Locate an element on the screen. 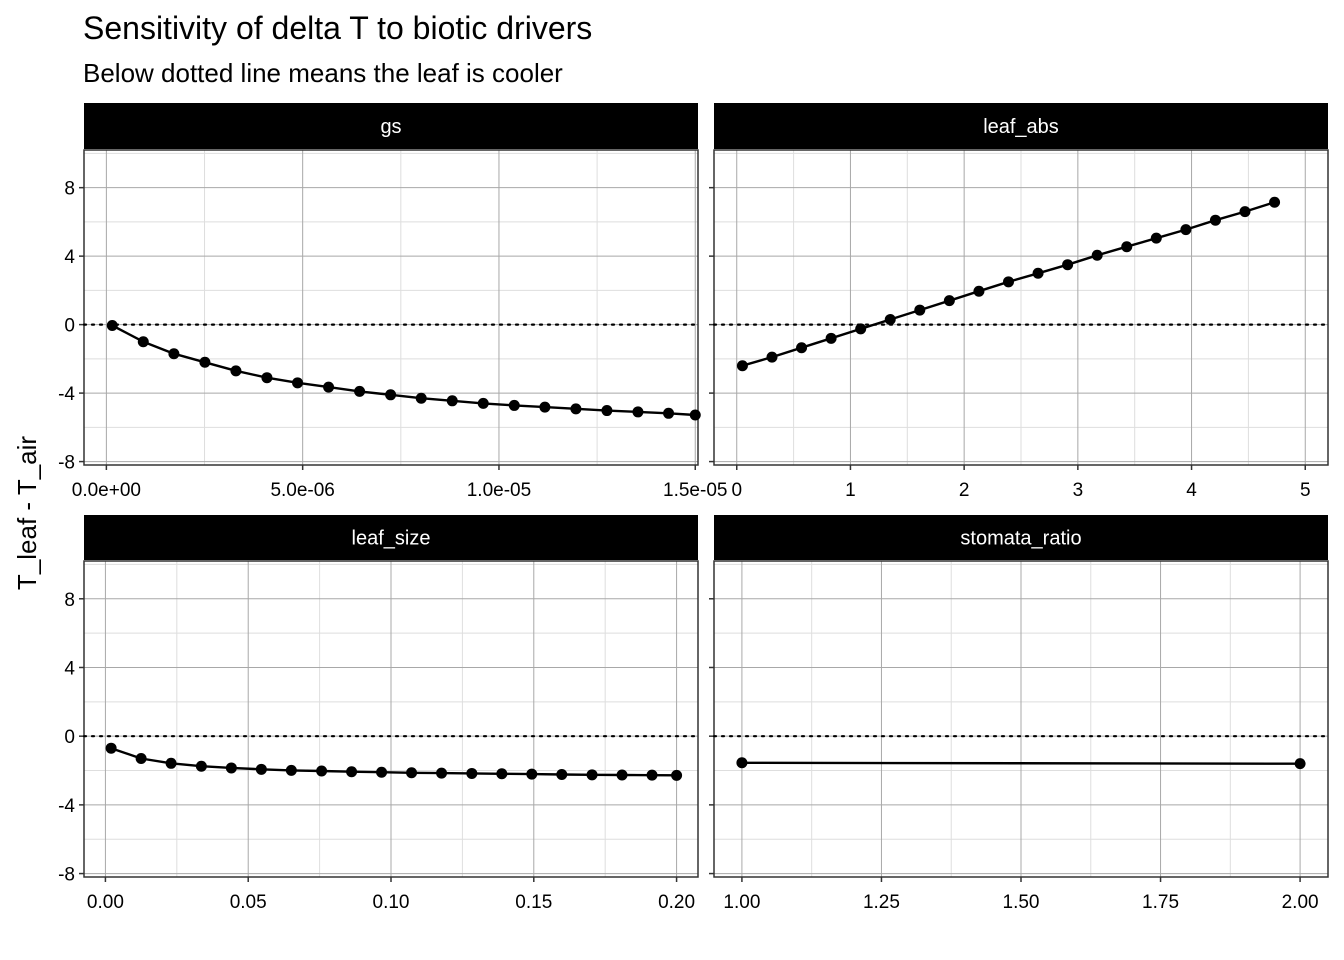 Image resolution: width=1344 pixels, height=960 pixels. x-tick-label: 0.05 is located at coordinates (248, 902).